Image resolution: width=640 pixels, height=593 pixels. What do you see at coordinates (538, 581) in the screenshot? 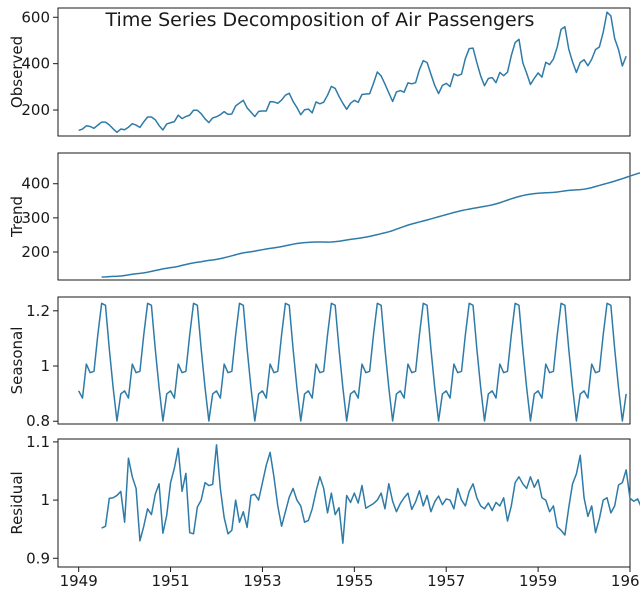
I see `xtick-label: 1959` at bounding box center [538, 581].